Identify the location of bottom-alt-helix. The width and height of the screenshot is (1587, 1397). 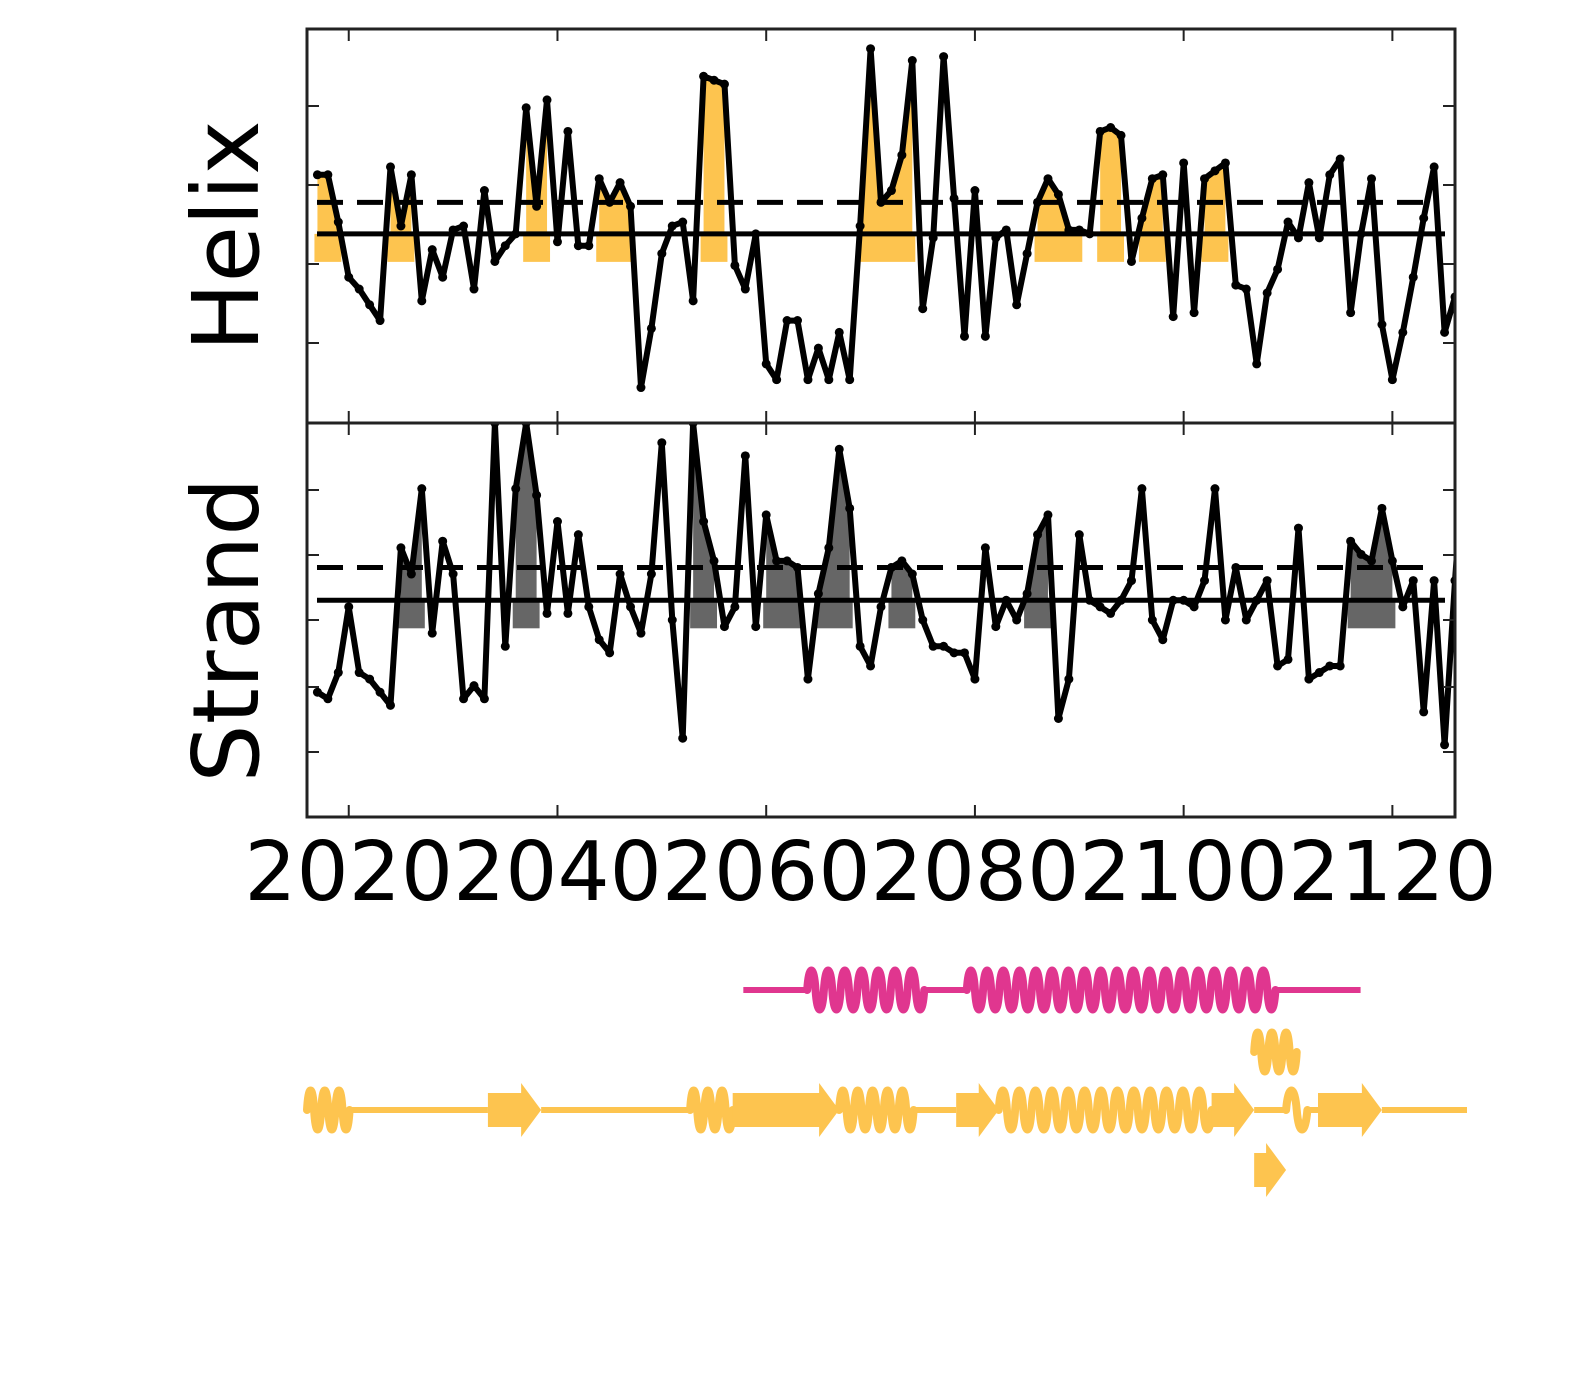
(1275, 1052).